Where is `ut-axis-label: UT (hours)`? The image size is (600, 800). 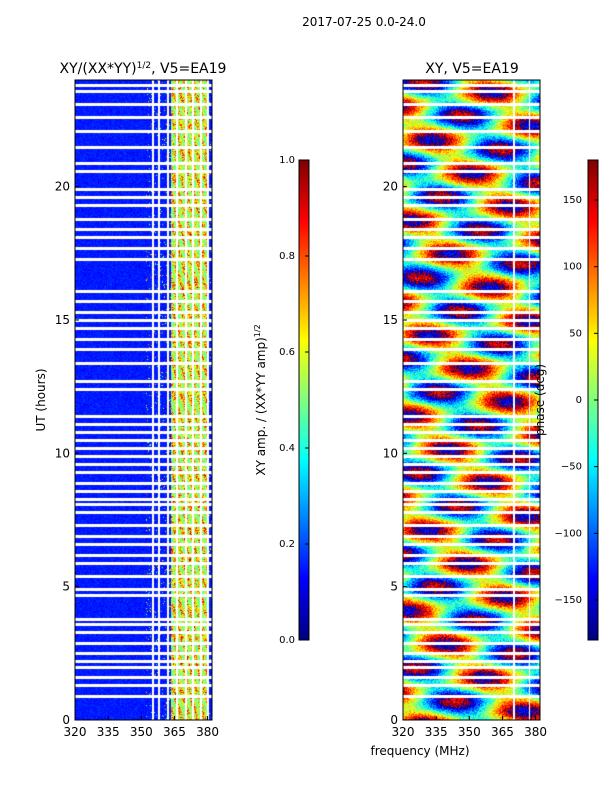 ut-axis-label: UT (hours) is located at coordinates (41, 399).